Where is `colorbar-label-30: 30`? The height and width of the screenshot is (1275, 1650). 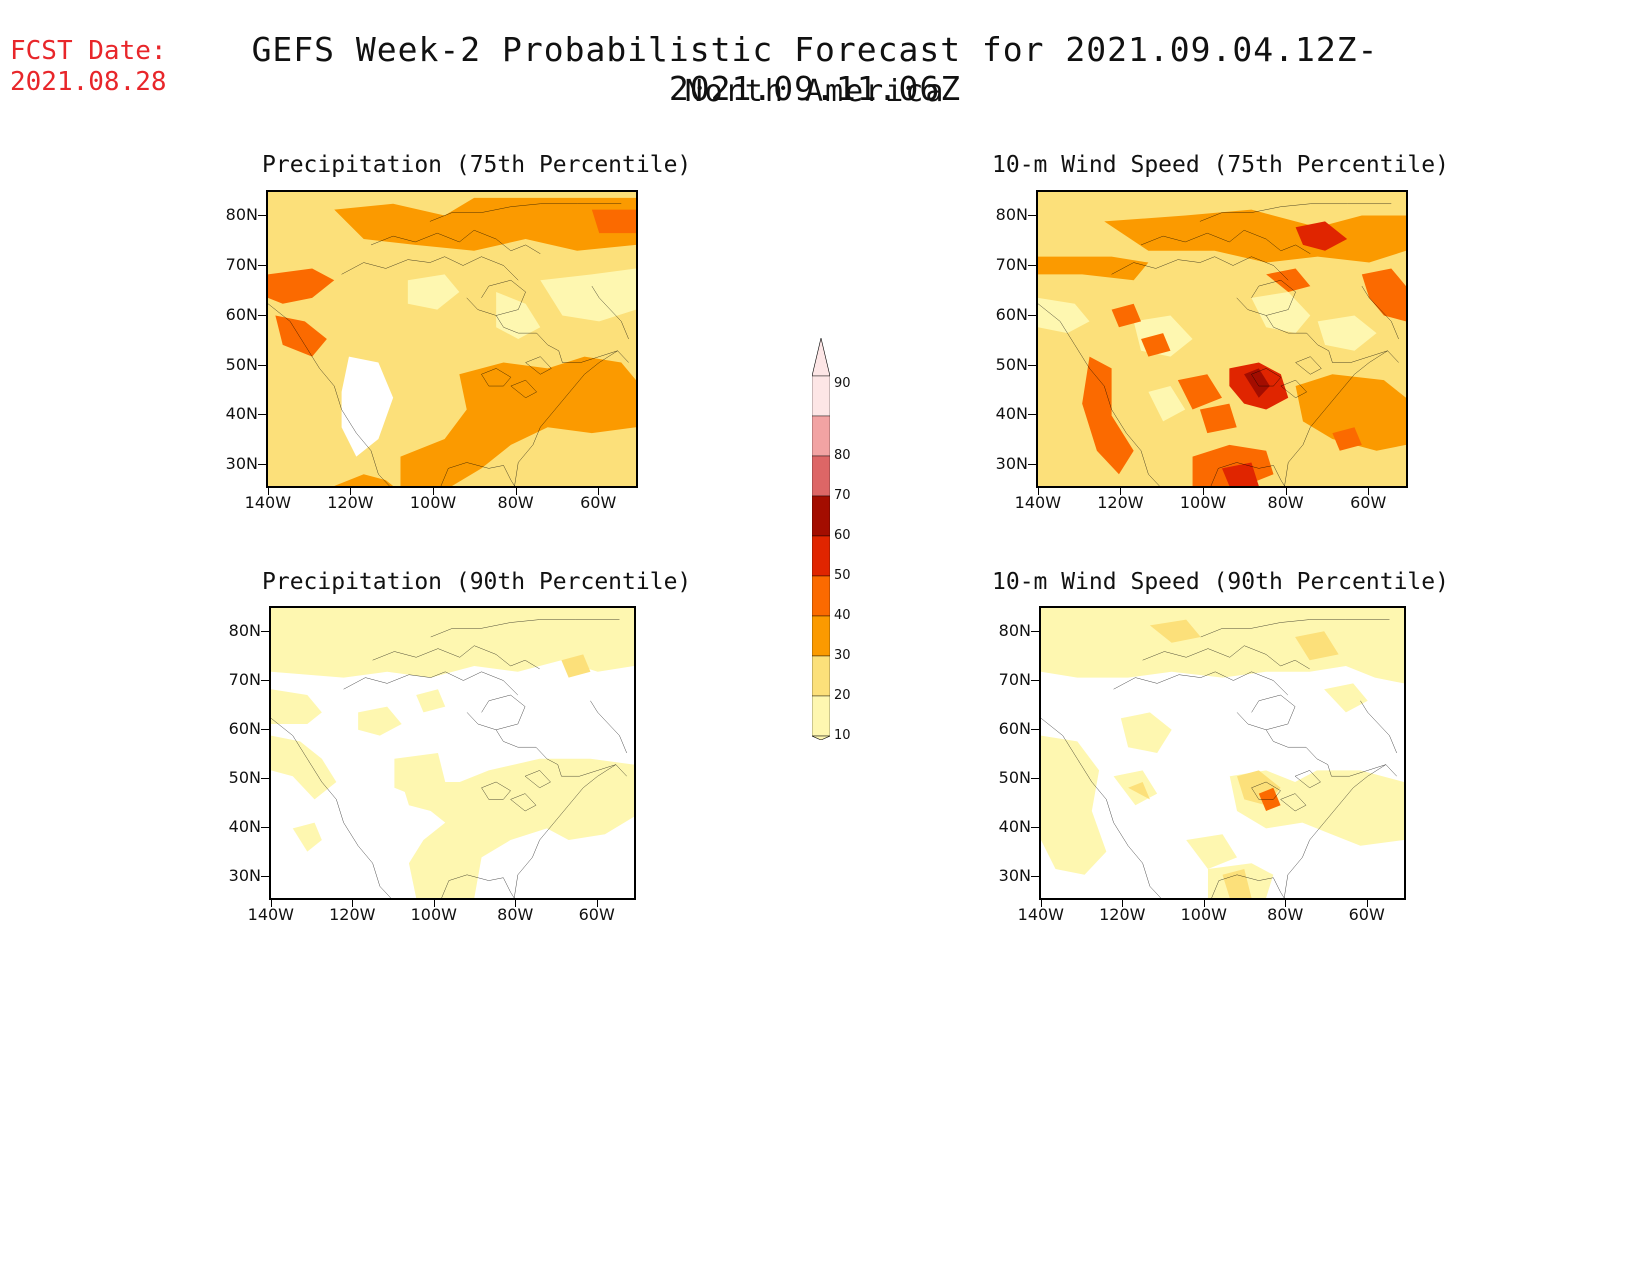
colorbar-label-30: 30 is located at coordinates (842, 655).